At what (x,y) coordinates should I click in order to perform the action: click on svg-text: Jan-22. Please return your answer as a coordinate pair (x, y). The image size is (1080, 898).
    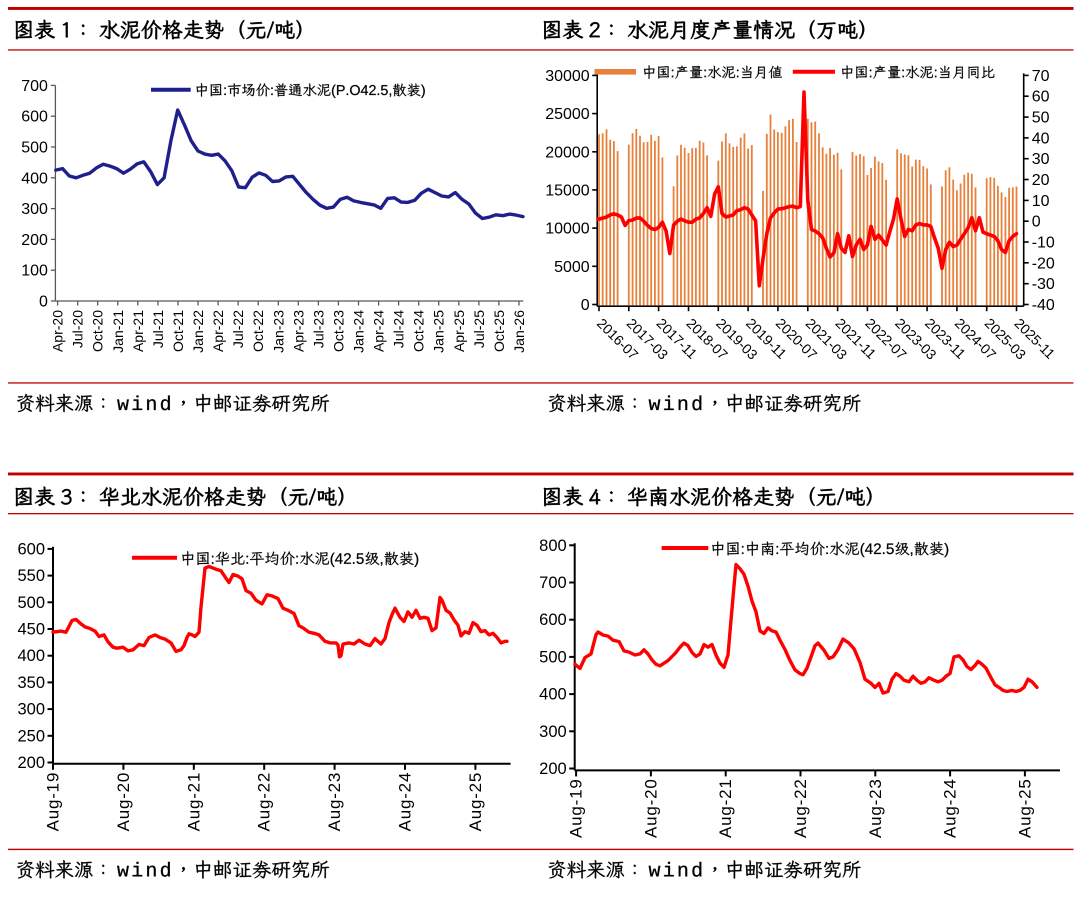
    Looking at the image, I should click on (198, 331).